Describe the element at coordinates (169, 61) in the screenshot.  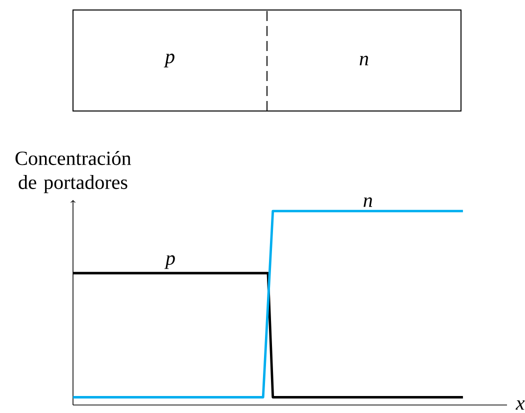
I see `text: p` at that location.